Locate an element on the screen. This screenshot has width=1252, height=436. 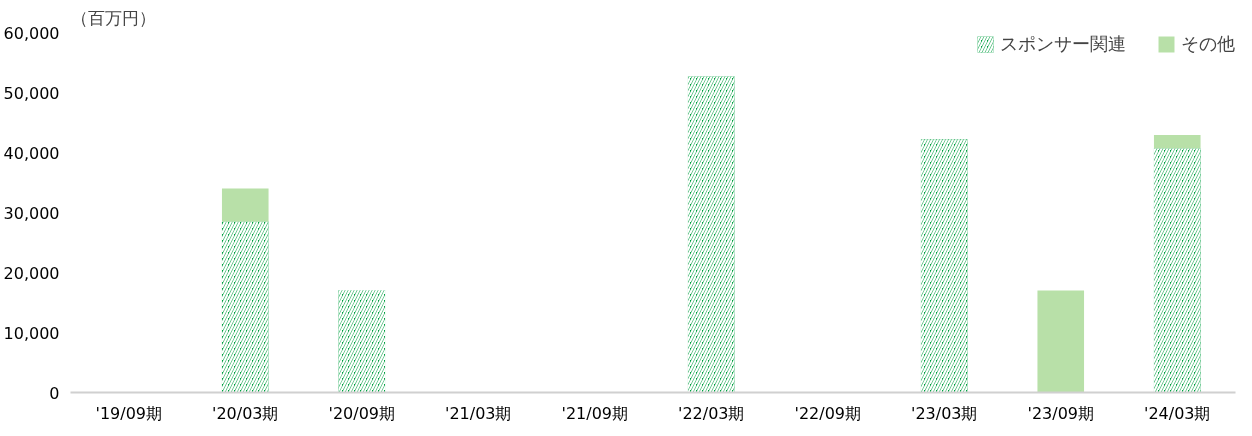
y-tick-label: 40,000 is located at coordinates (31, 153).